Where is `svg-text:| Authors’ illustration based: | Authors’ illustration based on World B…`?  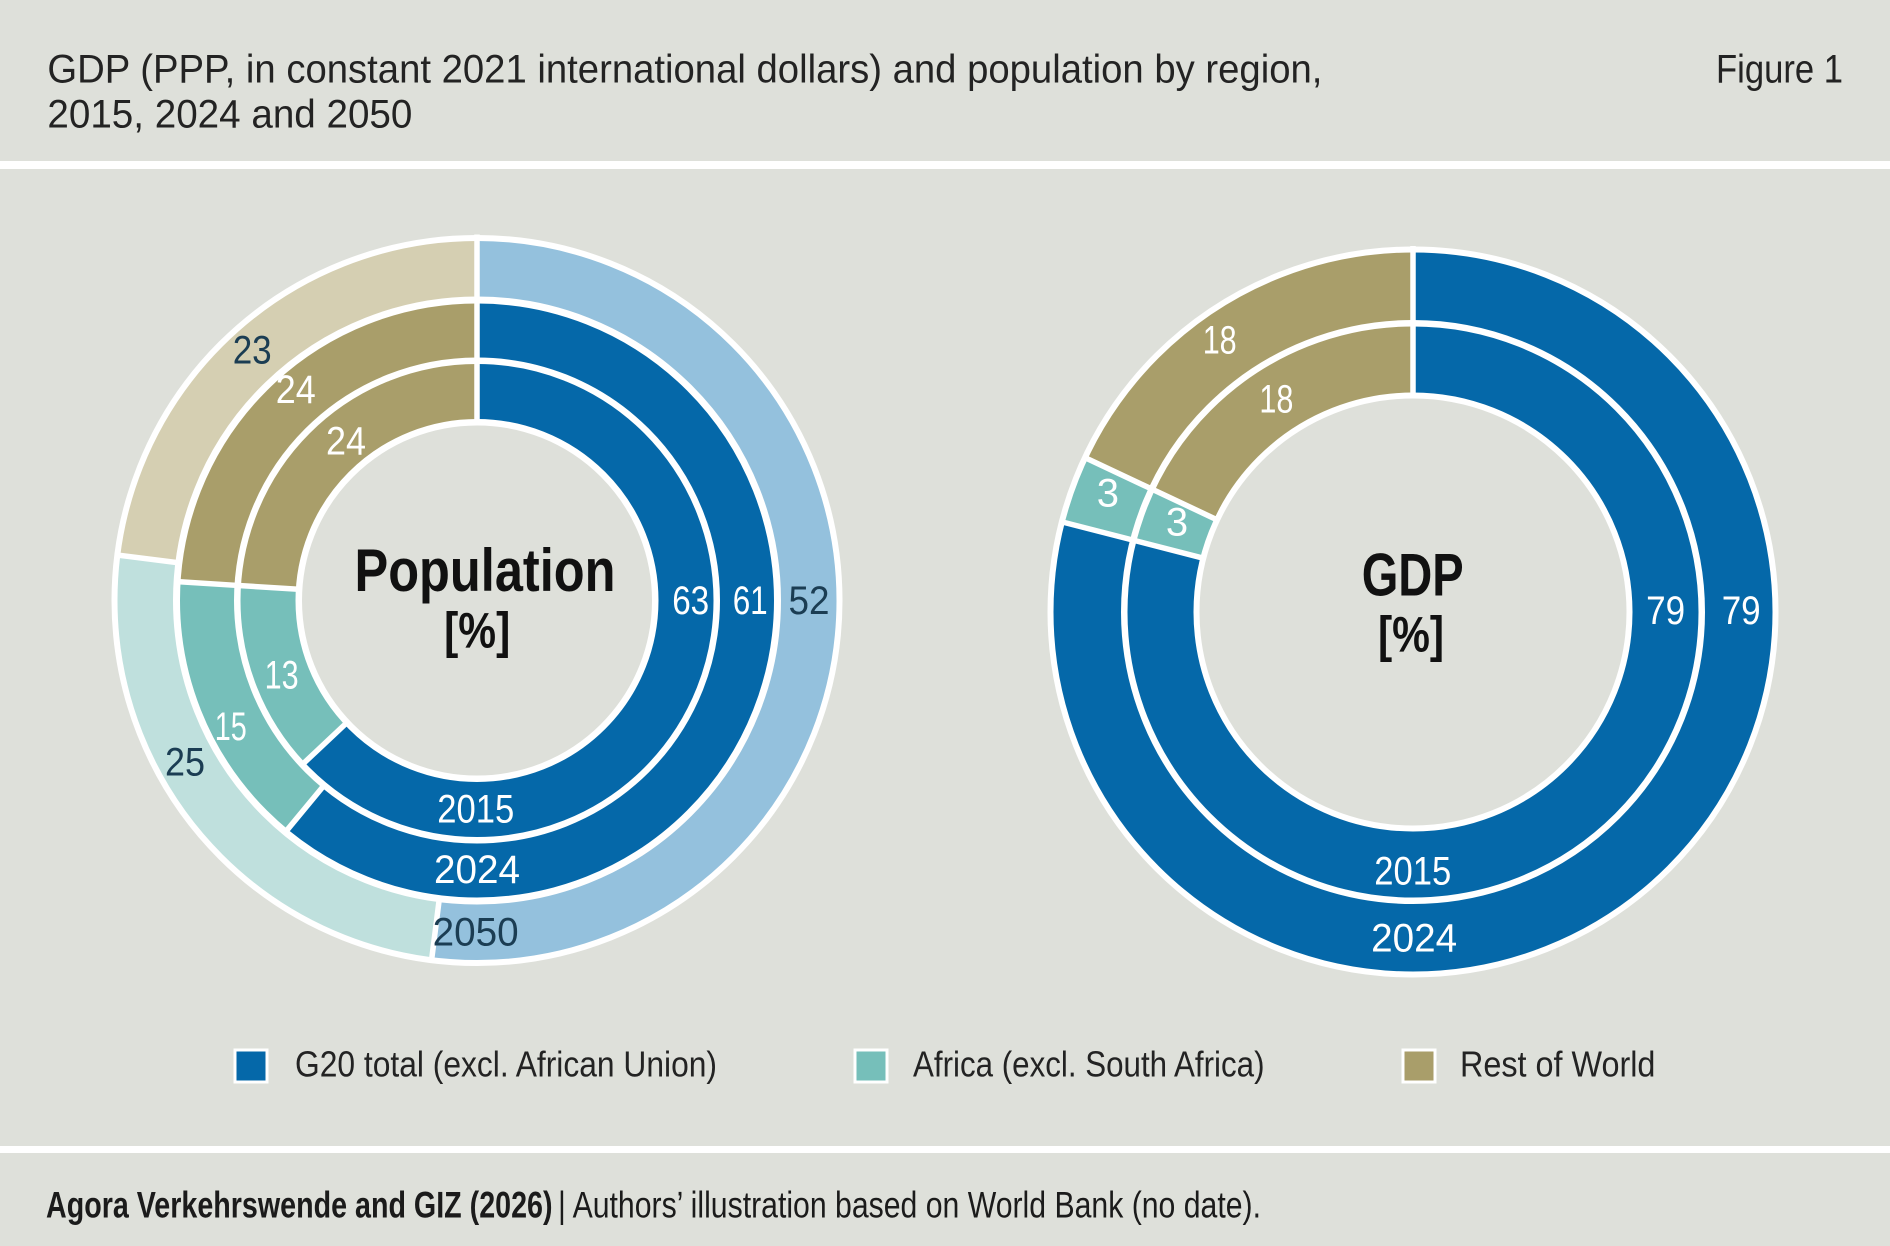
svg-text:| Authors’ illustration based: | Authors’ illustration based on World B… is located at coordinates (909, 1205).